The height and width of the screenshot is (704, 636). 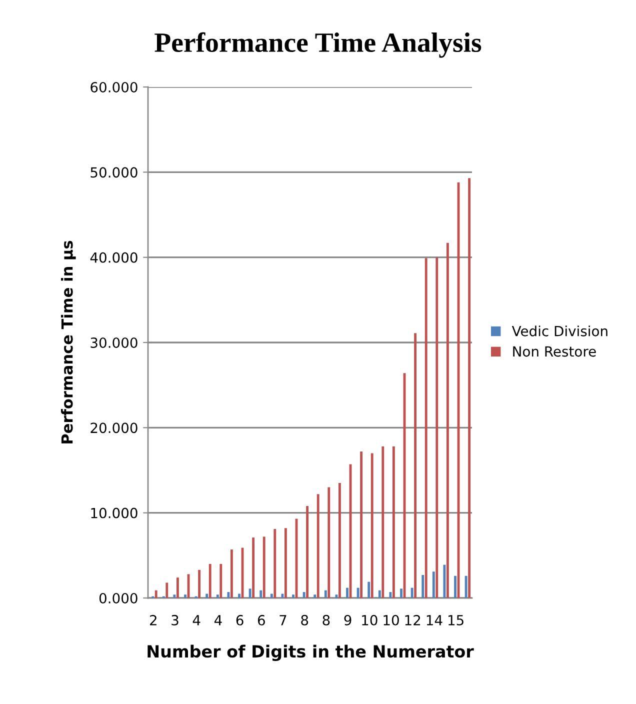 What do you see at coordinates (348, 620) in the screenshot?
I see `x-tick-label: 9` at bounding box center [348, 620].